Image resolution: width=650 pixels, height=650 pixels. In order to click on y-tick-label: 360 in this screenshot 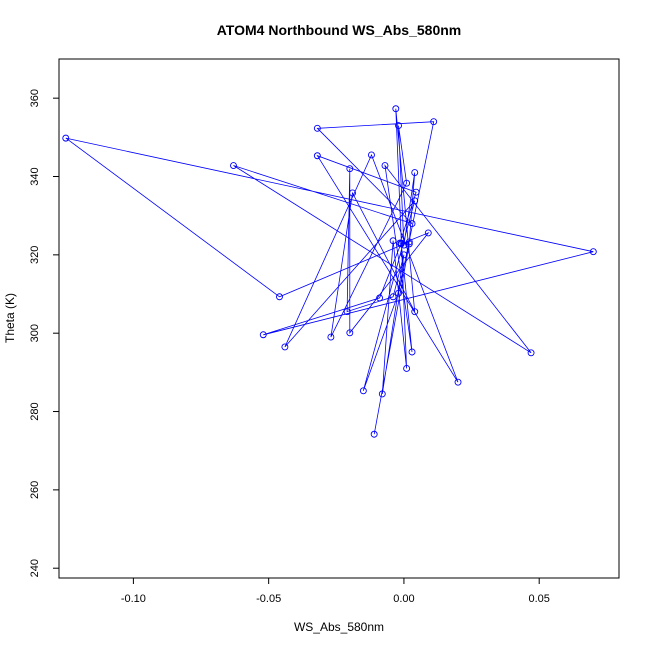, I will do `click(35, 98)`.